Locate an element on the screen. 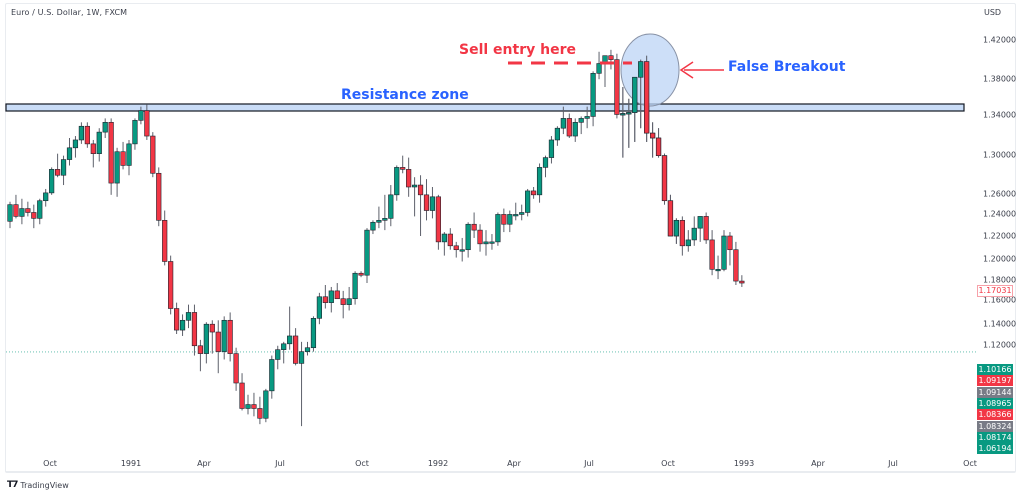 This screenshot has height=498, width=1024. price-tick: 1.26000 is located at coordinates (1000, 194).